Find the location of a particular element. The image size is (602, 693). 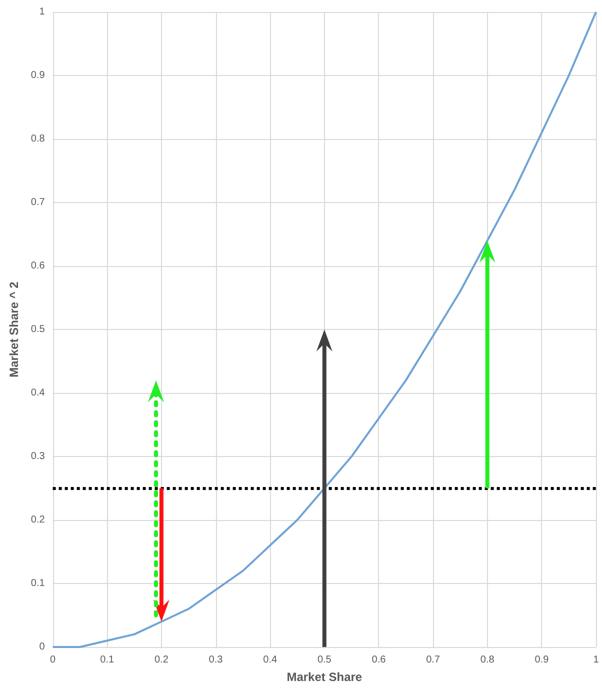

y-tick-label: 0.9 is located at coordinates (38, 75).